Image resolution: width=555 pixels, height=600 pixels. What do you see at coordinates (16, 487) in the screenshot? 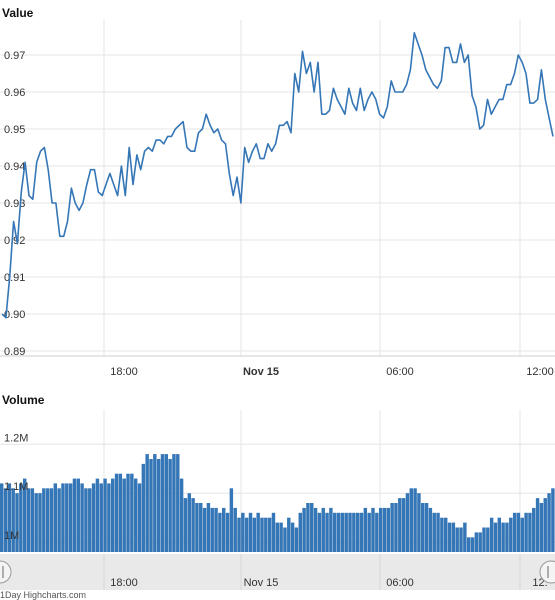
I see `volume-y-tick-label: 1.1M` at bounding box center [16, 487].